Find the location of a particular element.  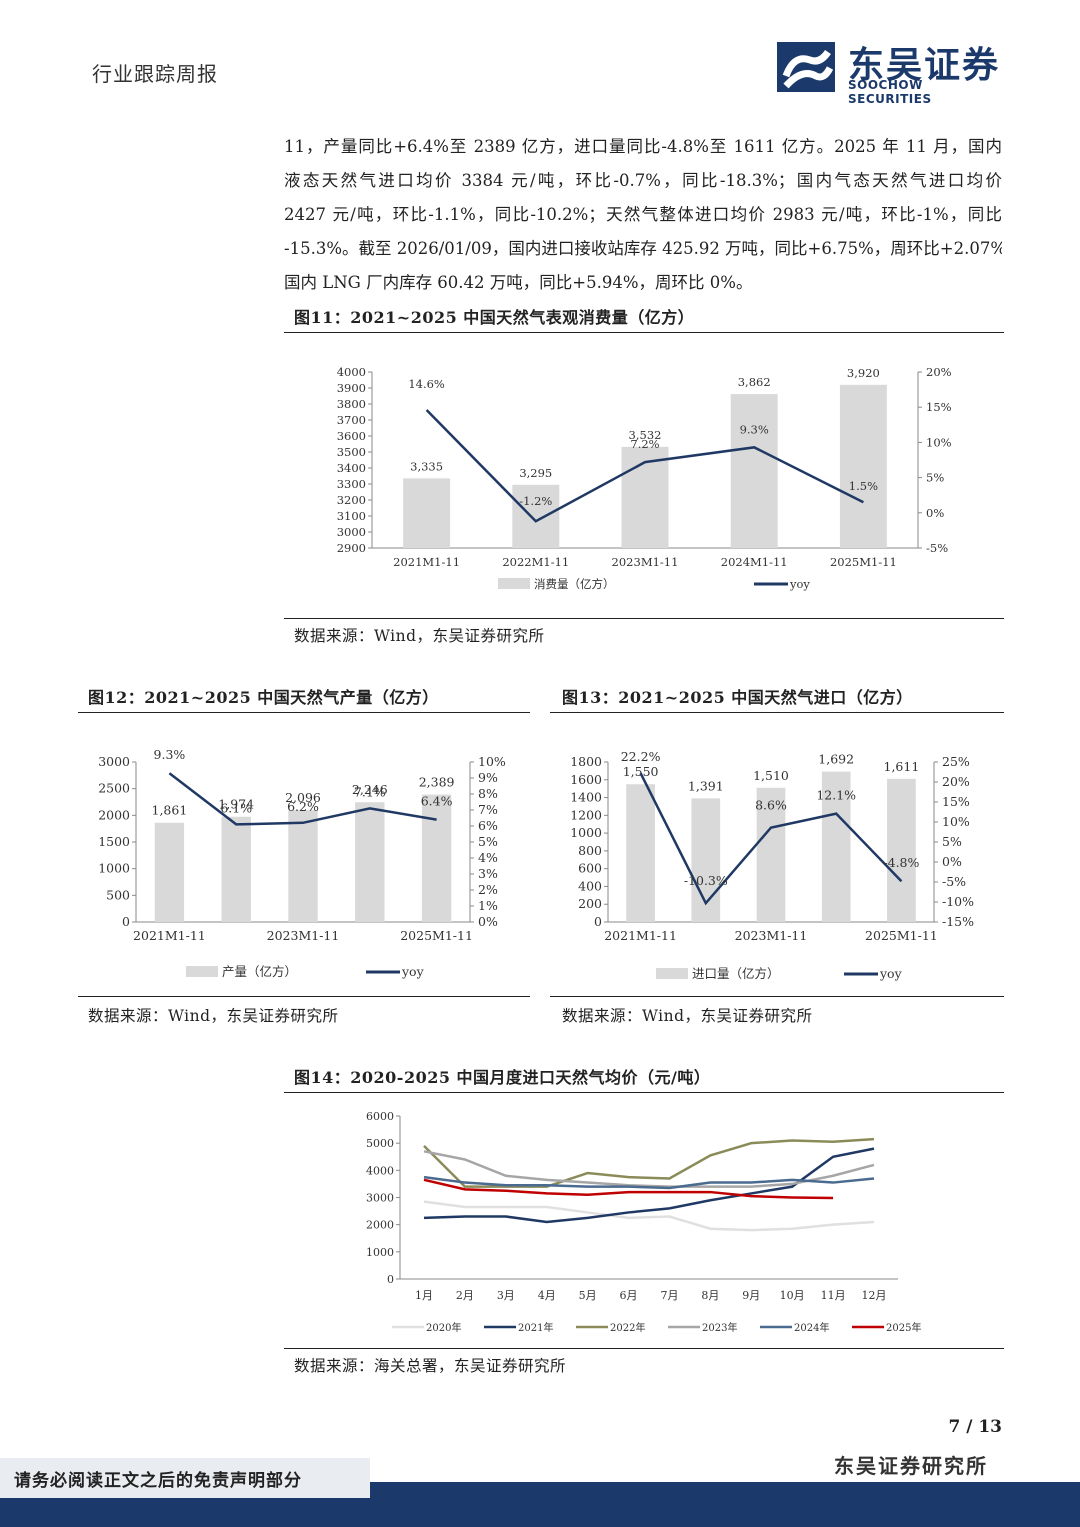

y2-tick-label: 10% is located at coordinates (939, 442).